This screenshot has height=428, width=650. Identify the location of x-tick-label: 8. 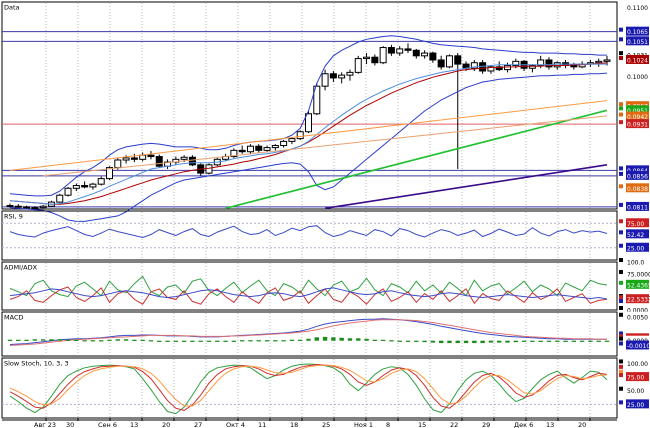
(388, 424).